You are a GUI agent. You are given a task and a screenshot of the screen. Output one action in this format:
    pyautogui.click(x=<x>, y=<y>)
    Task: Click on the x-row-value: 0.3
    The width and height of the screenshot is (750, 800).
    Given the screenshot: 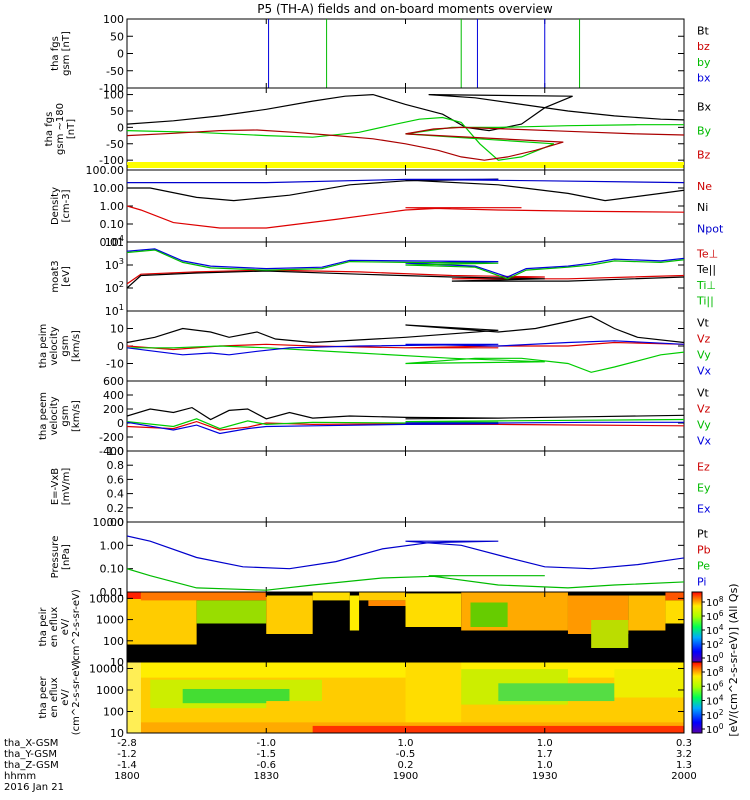 What is the action you would take?
    pyautogui.click(x=684, y=743)
    